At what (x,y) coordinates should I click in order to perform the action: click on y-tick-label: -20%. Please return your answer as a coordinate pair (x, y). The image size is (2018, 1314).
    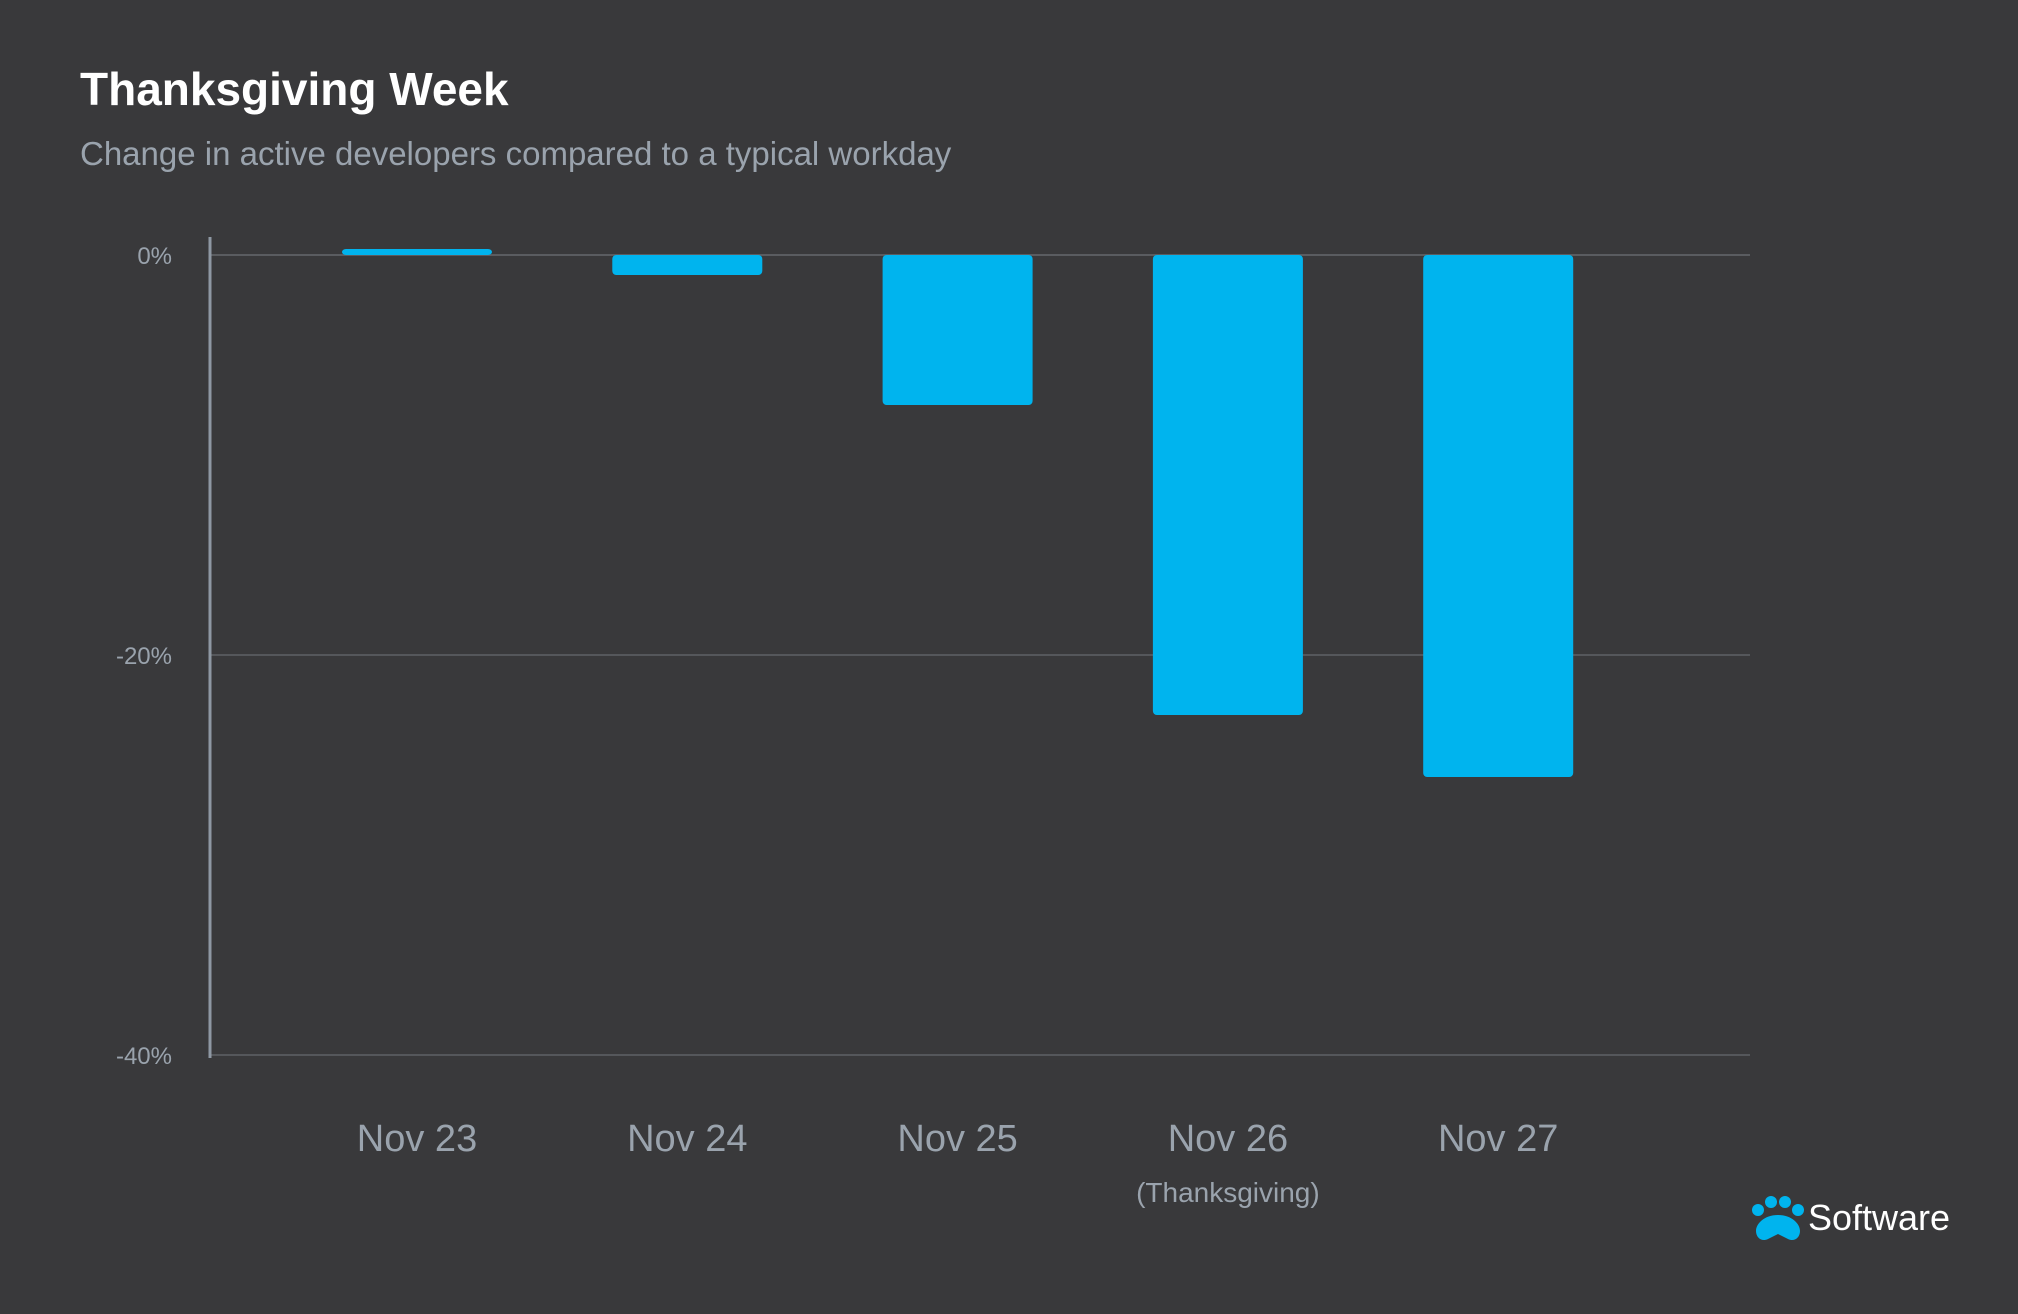
    Looking at the image, I should click on (144, 656).